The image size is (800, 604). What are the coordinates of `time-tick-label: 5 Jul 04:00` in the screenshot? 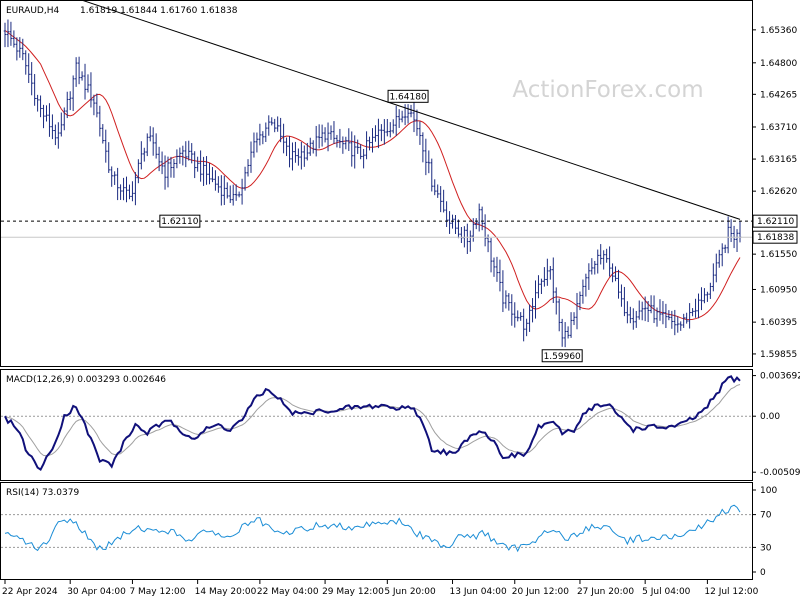 It's located at (666, 592).